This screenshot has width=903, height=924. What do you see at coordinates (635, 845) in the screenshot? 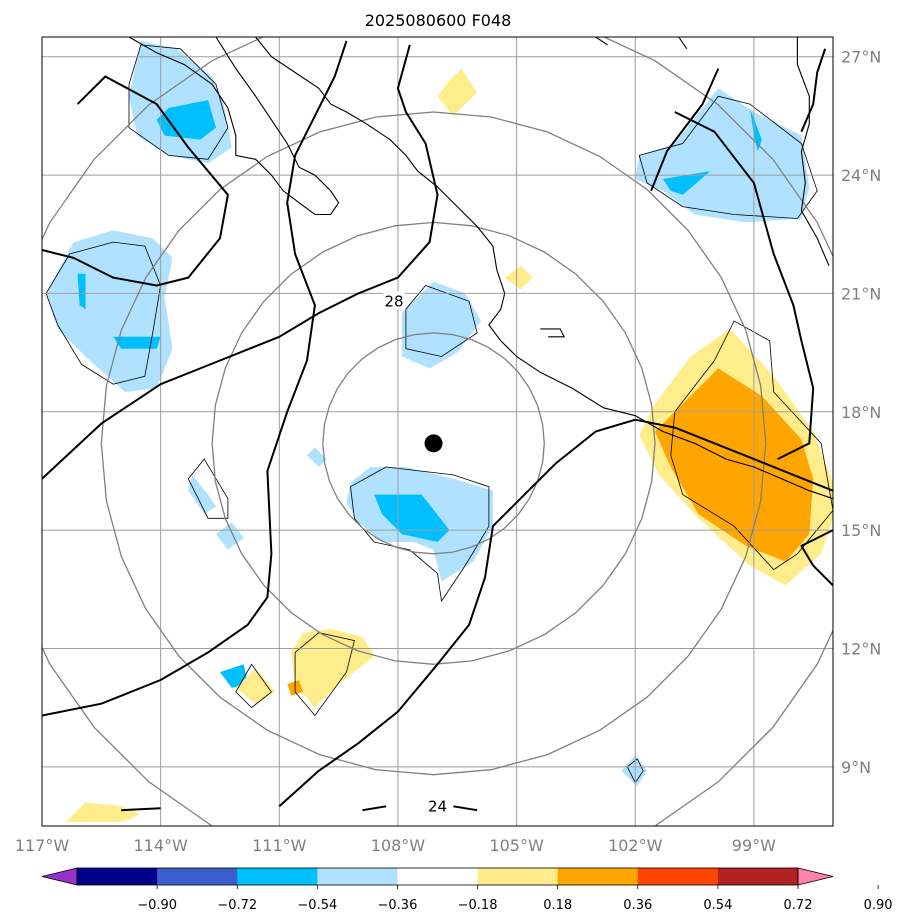
I see `longitude-tick-label: 102°W` at bounding box center [635, 845].